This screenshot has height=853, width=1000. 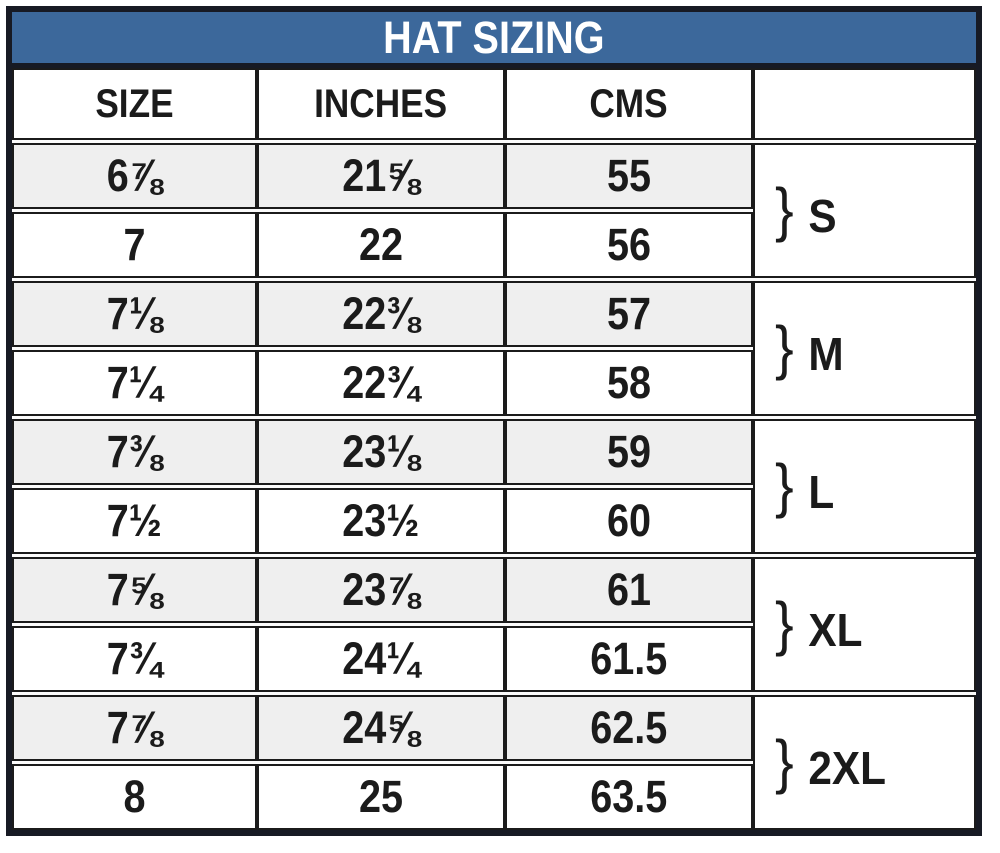 What do you see at coordinates (629, 383) in the screenshot?
I see `table-row-cell-cms: 58` at bounding box center [629, 383].